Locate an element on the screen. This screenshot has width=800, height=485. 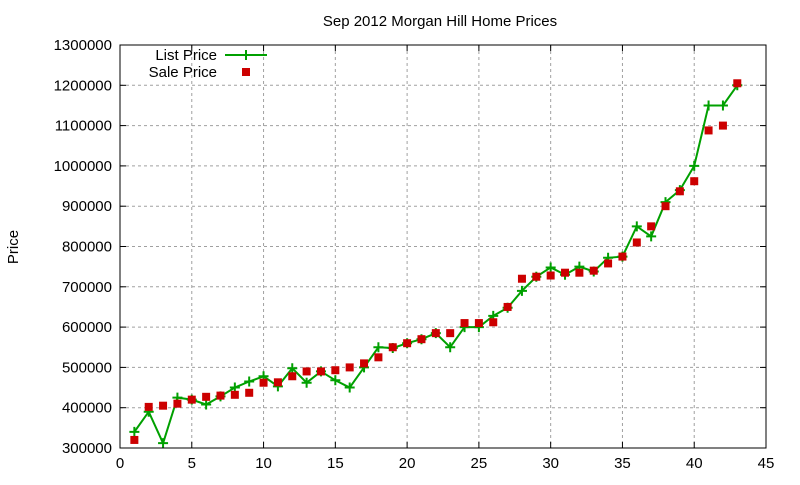
x-tick-label: 5 is located at coordinates (192, 463).